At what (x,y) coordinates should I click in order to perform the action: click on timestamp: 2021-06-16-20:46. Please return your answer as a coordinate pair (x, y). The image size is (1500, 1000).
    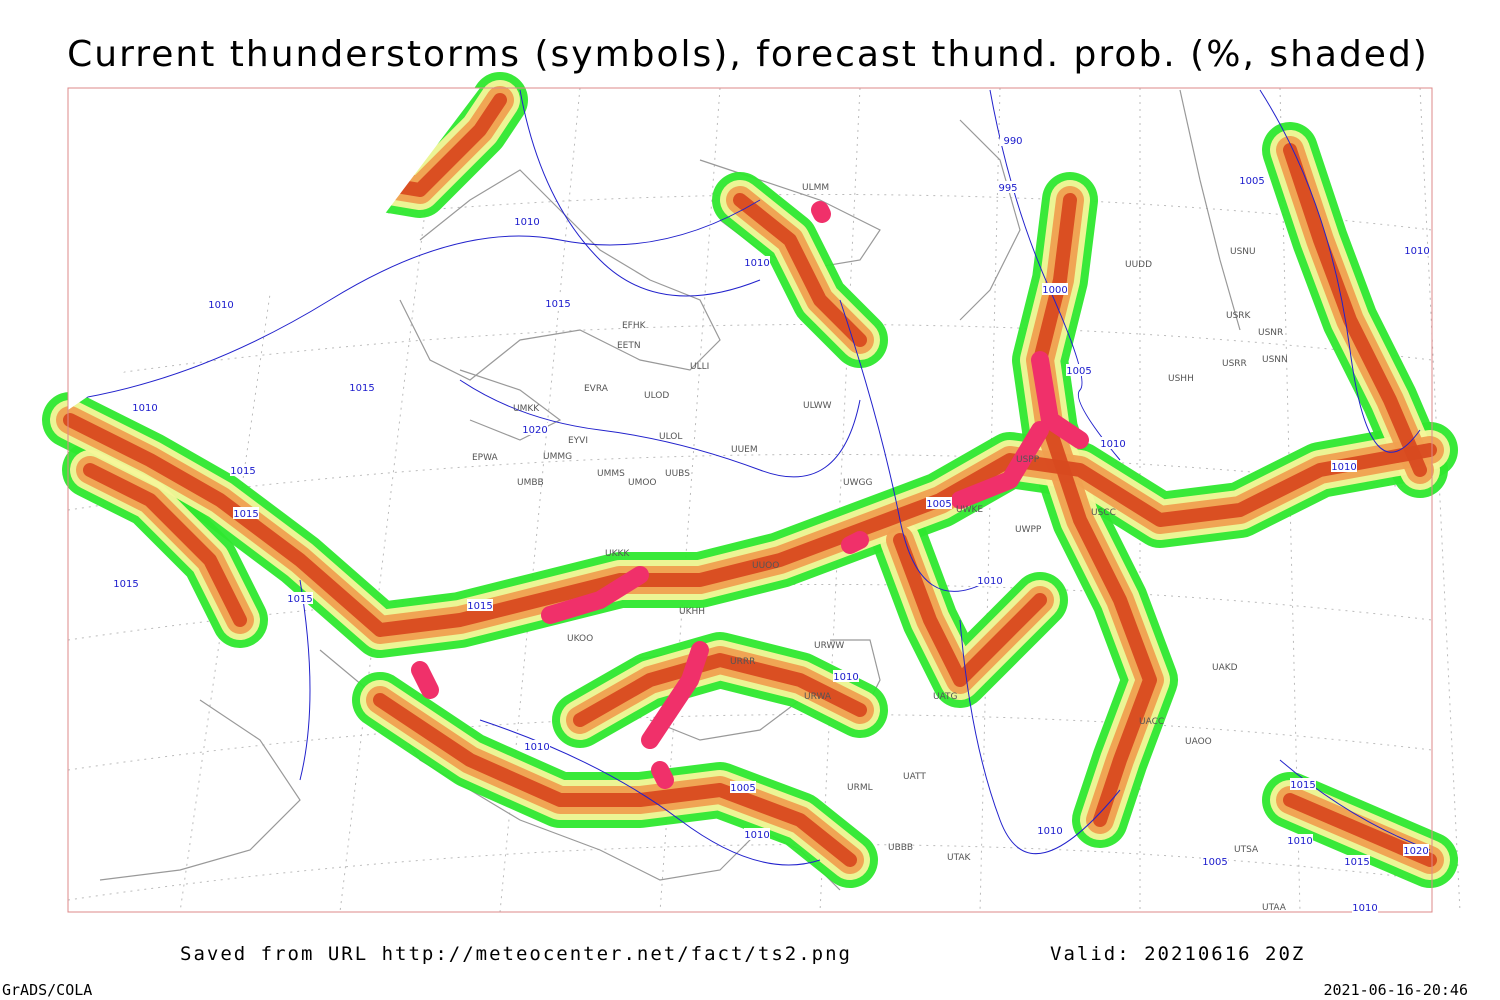
    Looking at the image, I should click on (1396, 990).